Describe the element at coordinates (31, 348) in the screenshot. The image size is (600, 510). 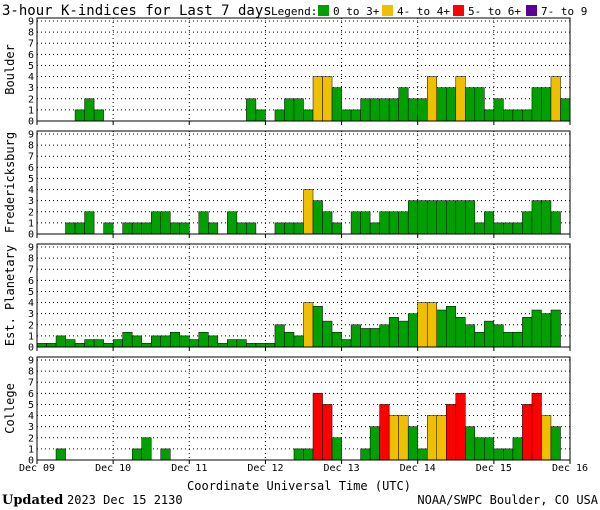
I see `y-tick-label: 0` at that location.